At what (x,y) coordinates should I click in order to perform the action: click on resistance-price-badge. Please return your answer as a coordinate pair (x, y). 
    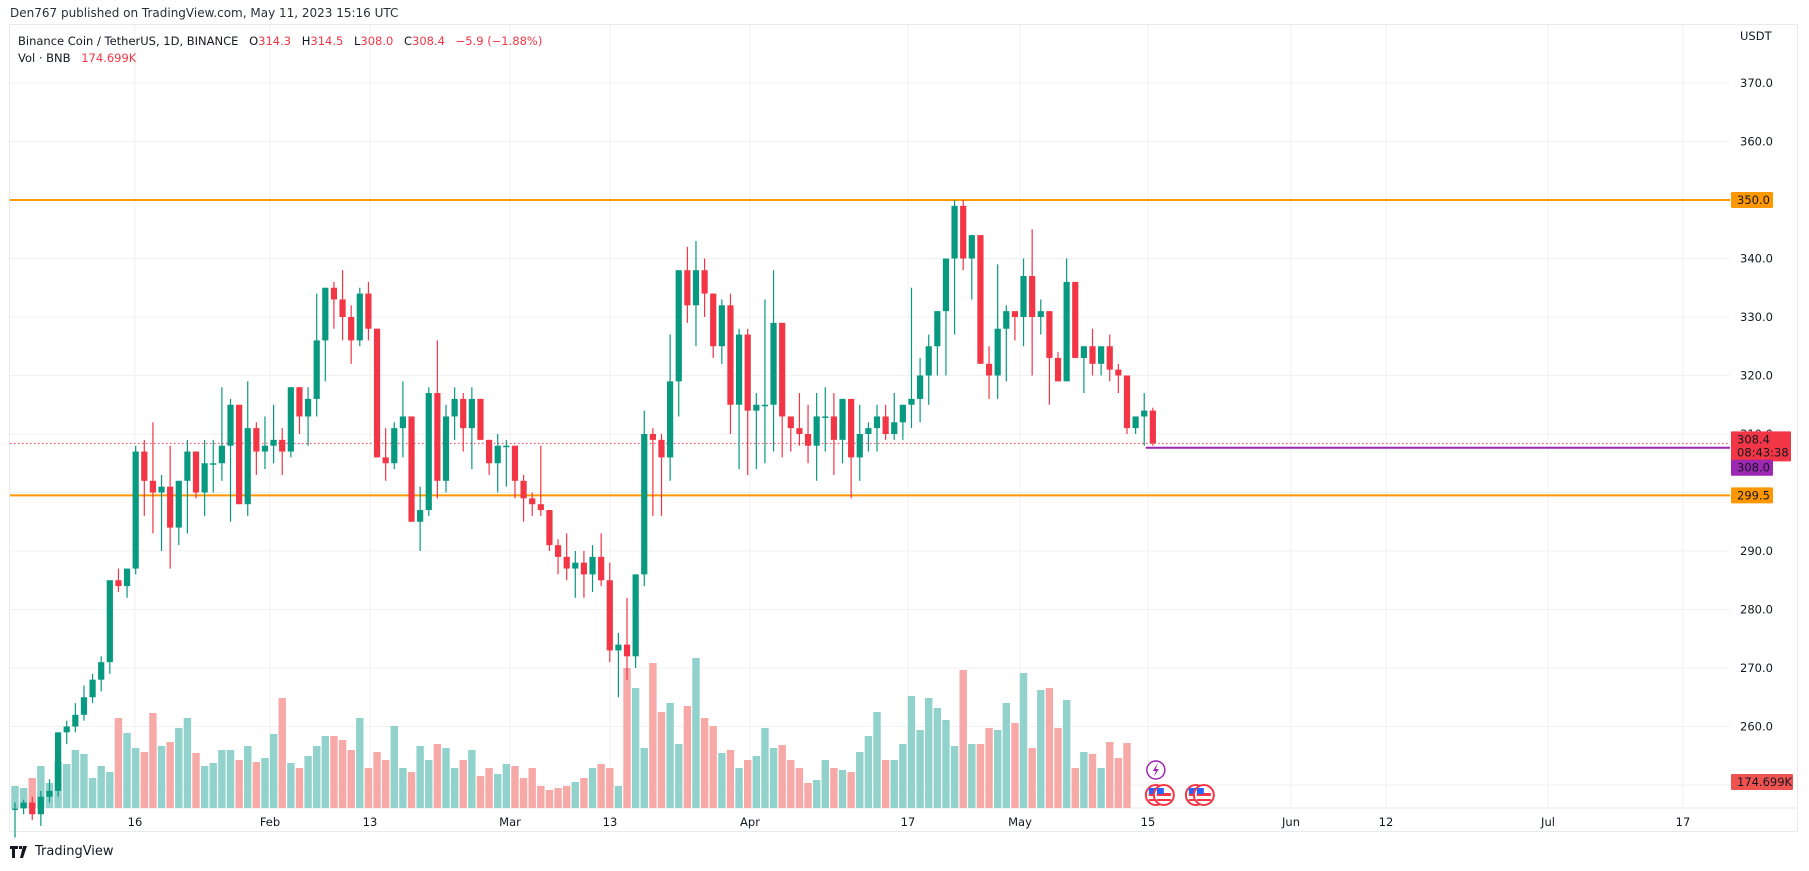
    Looking at the image, I should click on (1752, 200).